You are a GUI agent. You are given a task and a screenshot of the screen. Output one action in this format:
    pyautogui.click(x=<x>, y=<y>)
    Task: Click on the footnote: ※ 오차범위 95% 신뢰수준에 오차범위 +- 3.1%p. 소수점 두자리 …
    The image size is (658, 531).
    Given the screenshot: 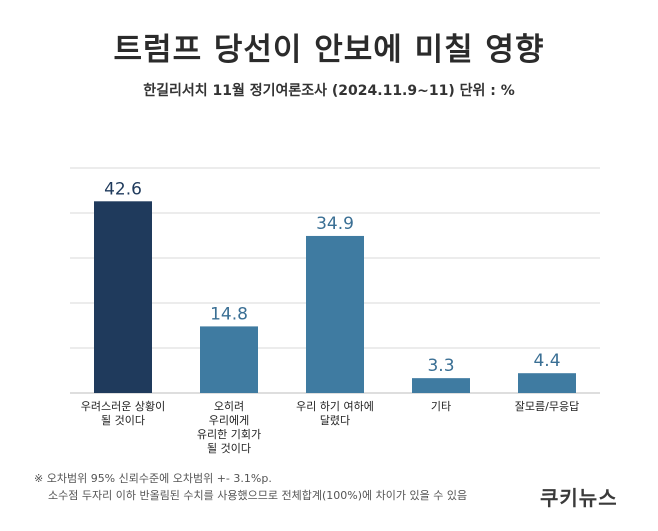 What is the action you would take?
    pyautogui.click(x=250, y=487)
    